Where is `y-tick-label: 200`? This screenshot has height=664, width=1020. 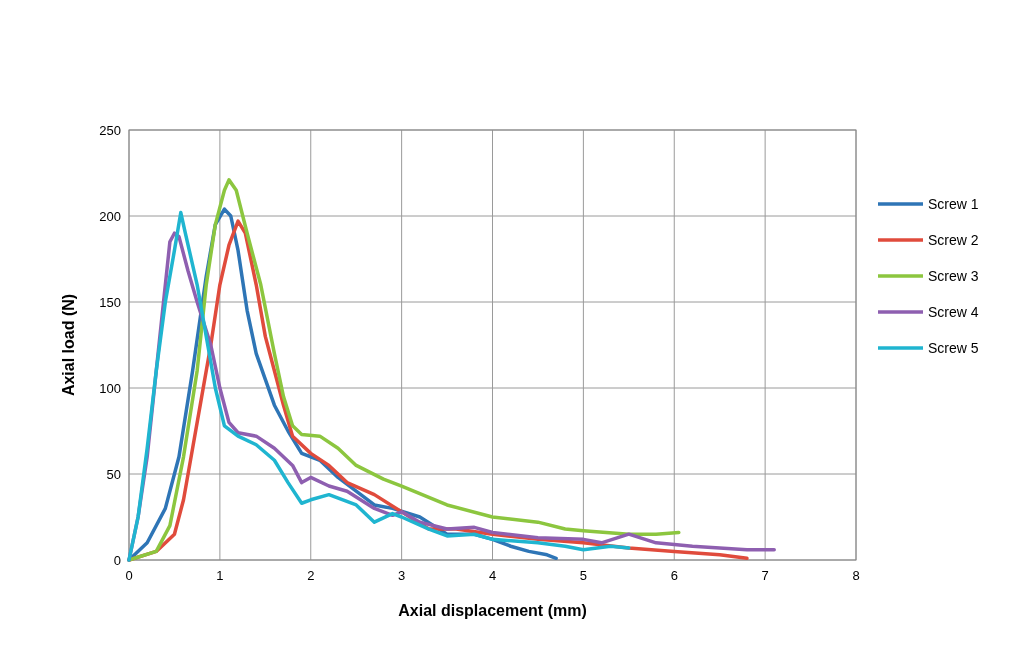
y-tick-label: 200 is located at coordinates (110, 216).